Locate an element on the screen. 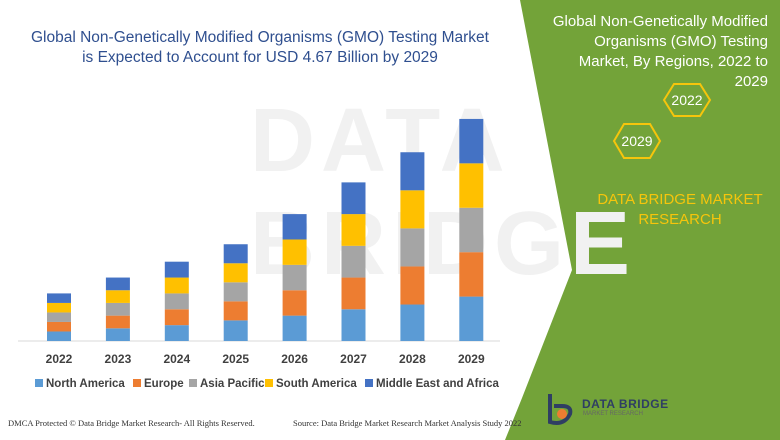 This screenshot has height=440, width=780. legend-label: Asia Pacific is located at coordinates (232, 384).